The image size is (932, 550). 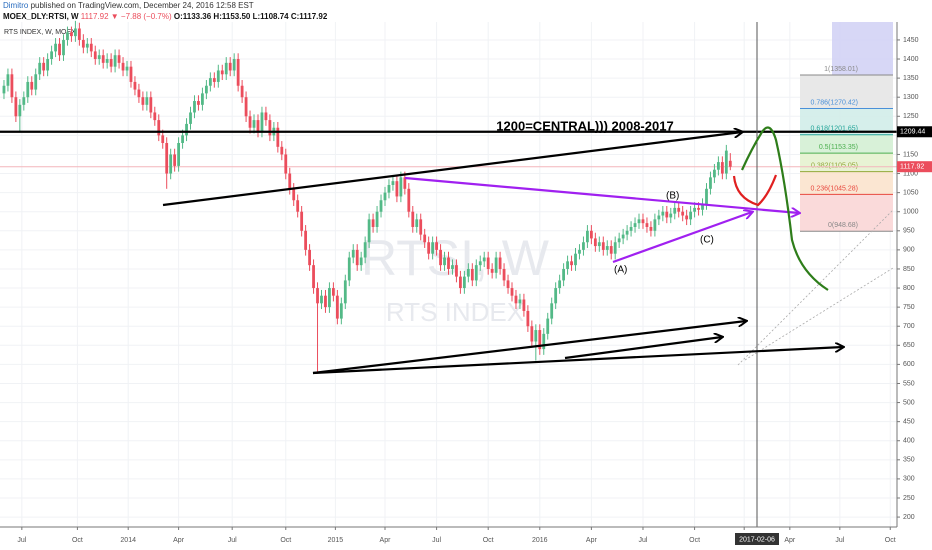 I want to click on y-tick-label: 450, so click(x=909, y=421).